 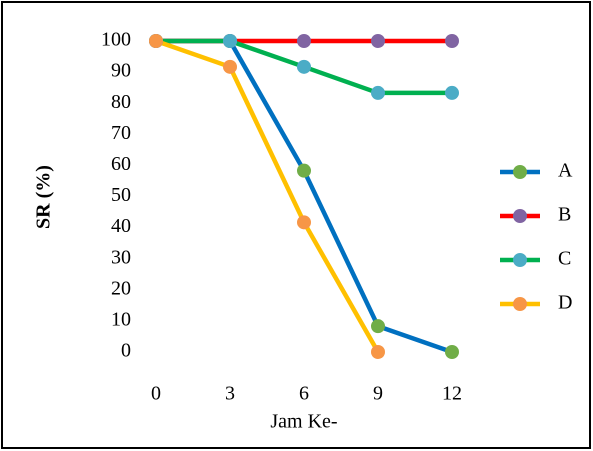 What do you see at coordinates (378, 394) in the screenshot?
I see `x-tick-label: 9` at bounding box center [378, 394].